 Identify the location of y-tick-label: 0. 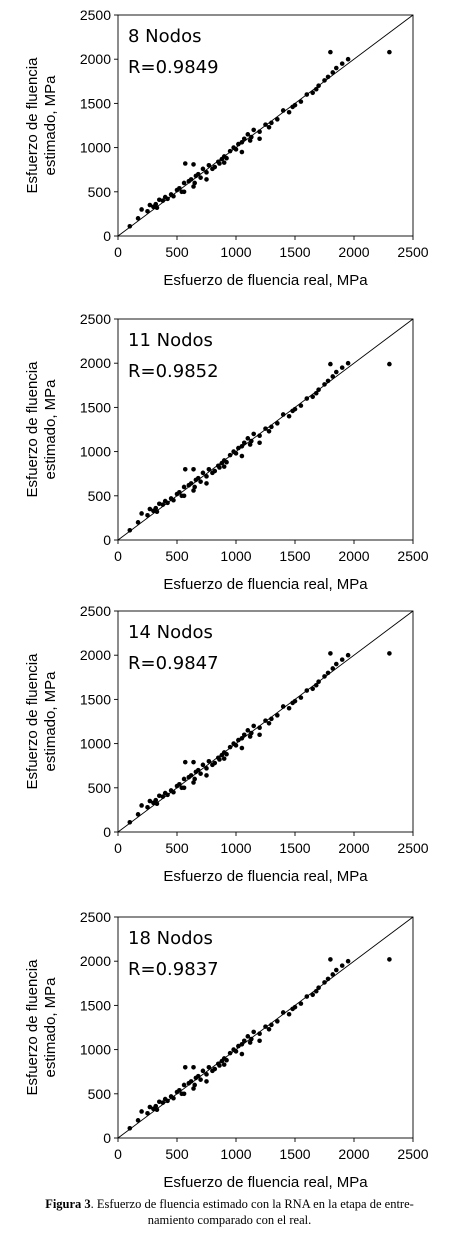
(107, 236).